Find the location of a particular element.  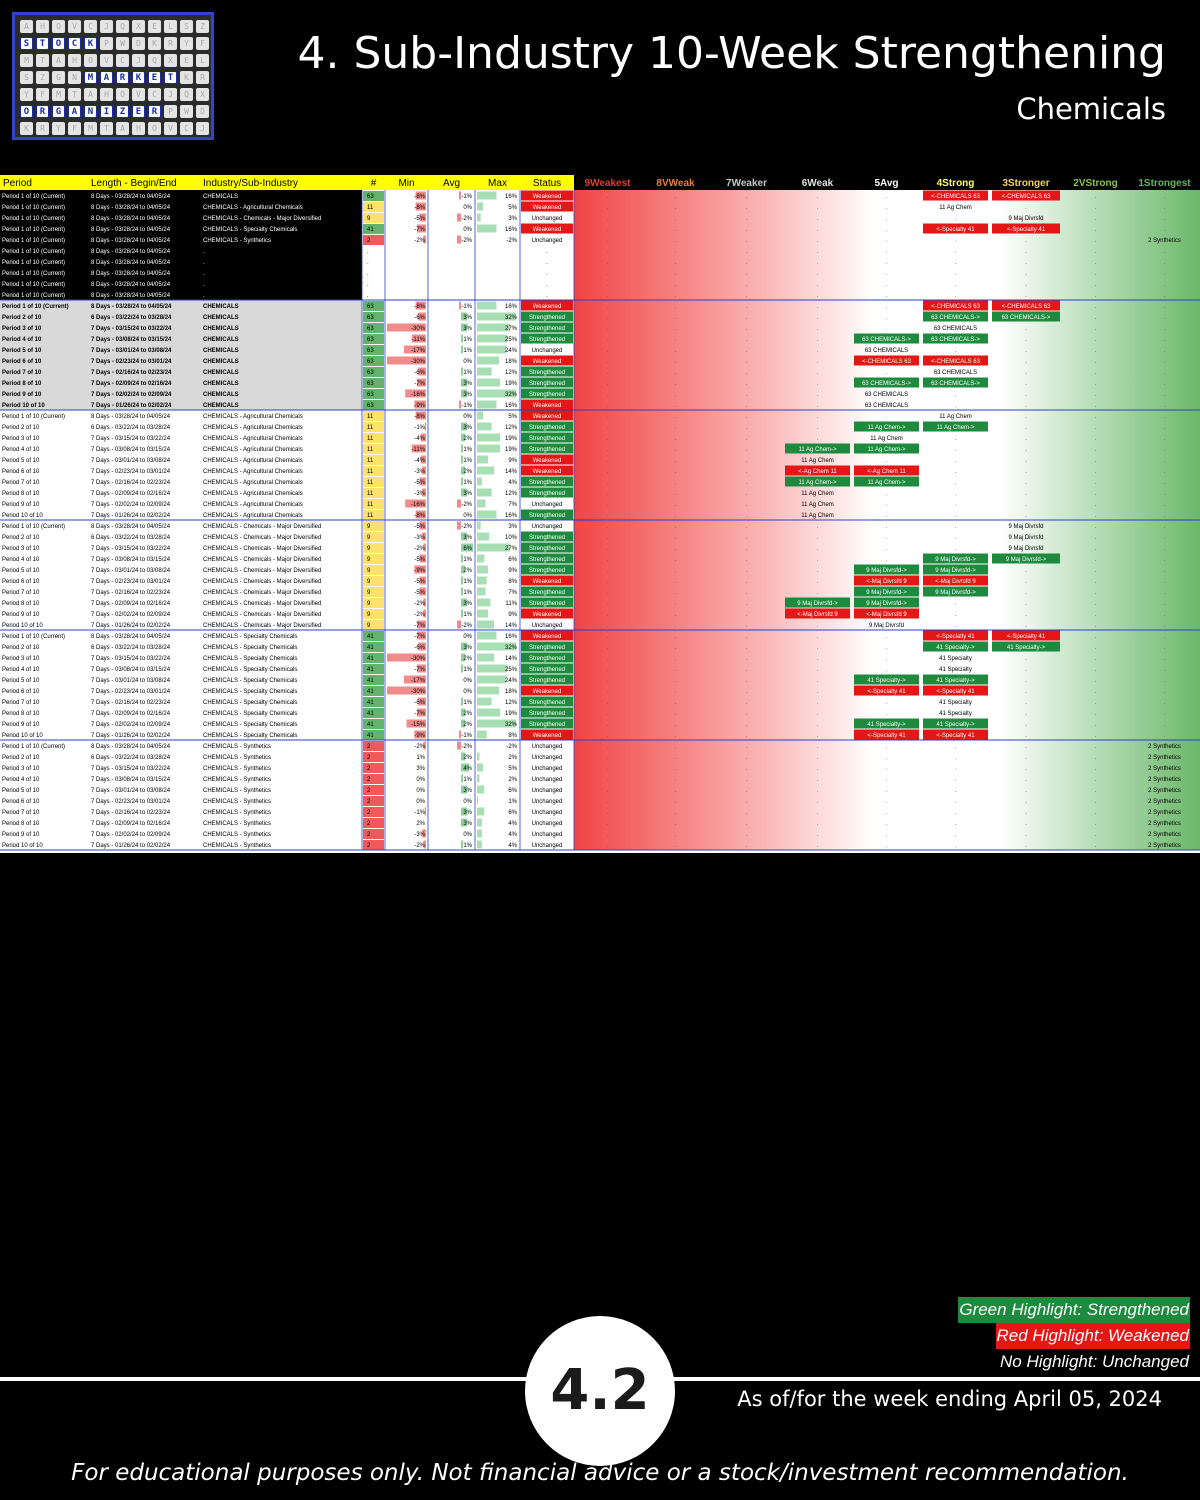

avg-cell: 2% is located at coordinates (467, 472).